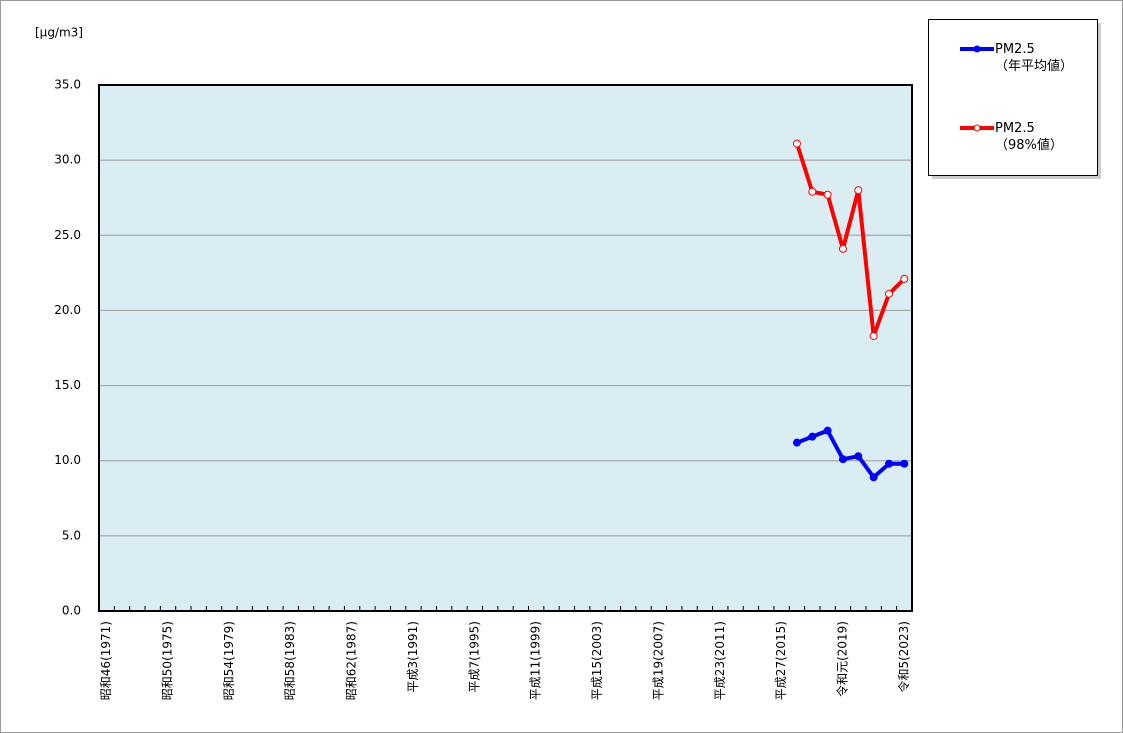  Describe the element at coordinates (67, 160) in the screenshot. I see `y-tick-label: 30.0` at that location.